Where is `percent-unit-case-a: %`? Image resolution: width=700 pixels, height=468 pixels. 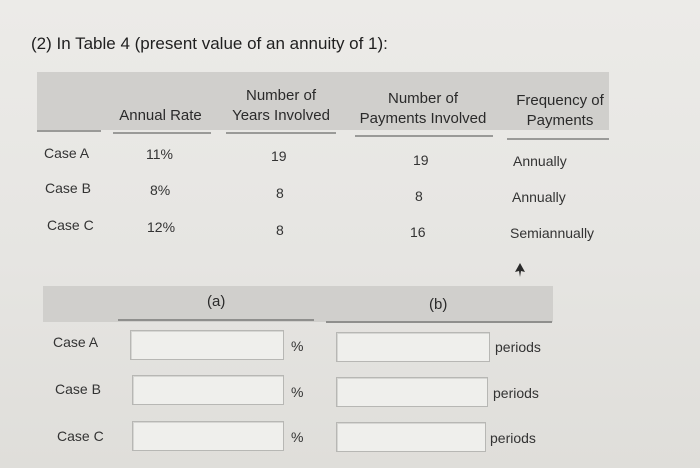
percent-unit-case-a: % is located at coordinates (297, 346).